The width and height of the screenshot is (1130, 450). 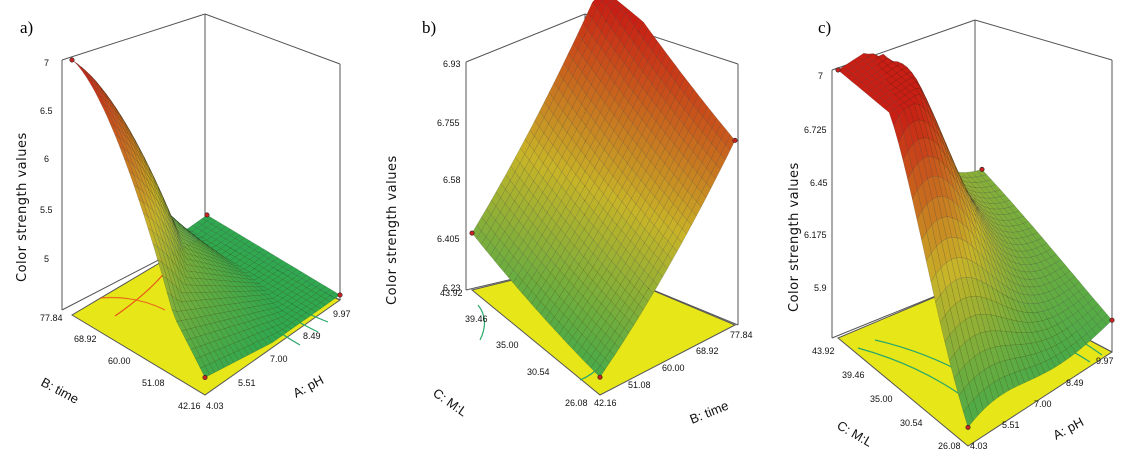 I want to click on panel-c-x-label: A: pH, so click(x=1068, y=428).